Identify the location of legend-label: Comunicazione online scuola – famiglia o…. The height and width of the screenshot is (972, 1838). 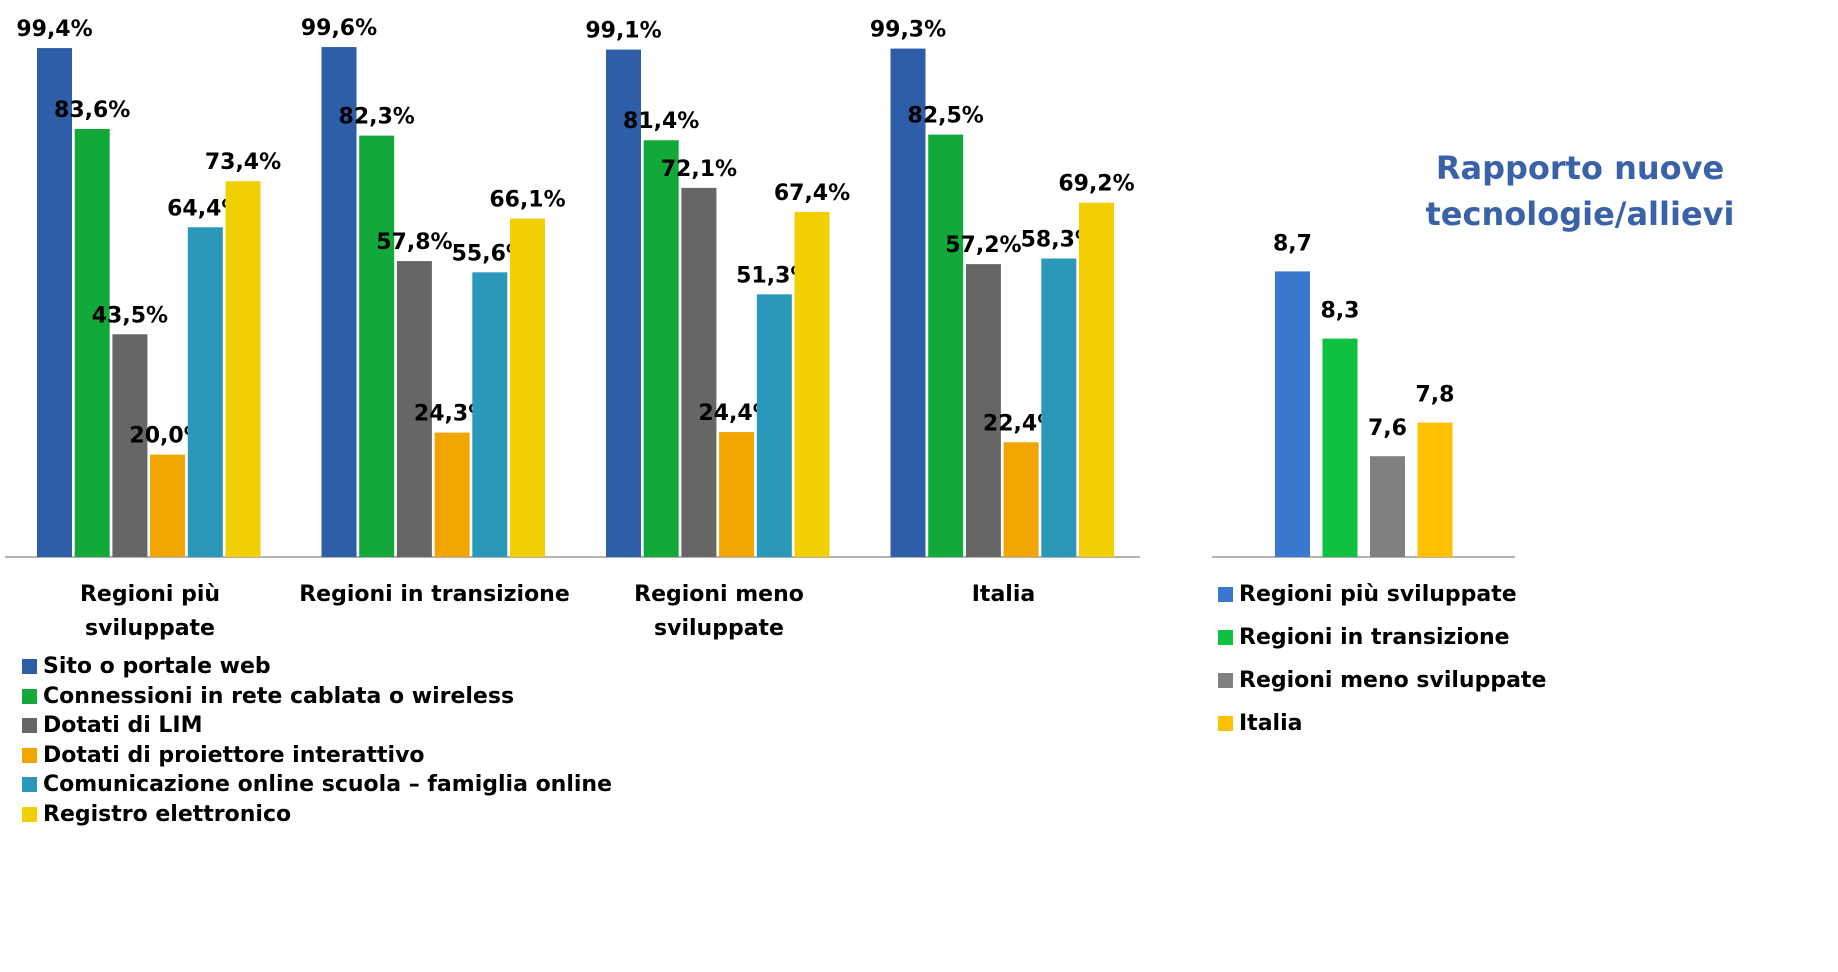
(328, 784).